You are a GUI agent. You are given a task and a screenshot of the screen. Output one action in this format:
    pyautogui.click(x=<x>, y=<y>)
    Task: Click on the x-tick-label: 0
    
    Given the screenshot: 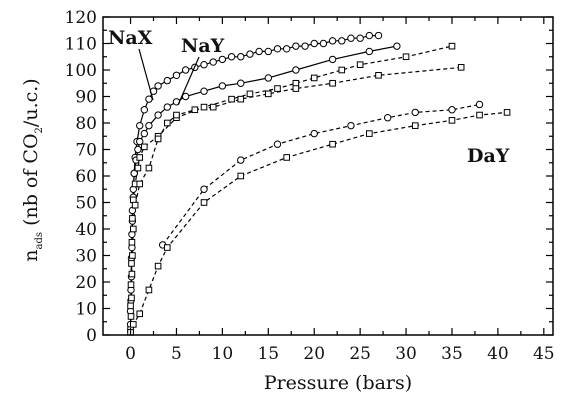 What is the action you would take?
    pyautogui.click(x=130, y=354)
    